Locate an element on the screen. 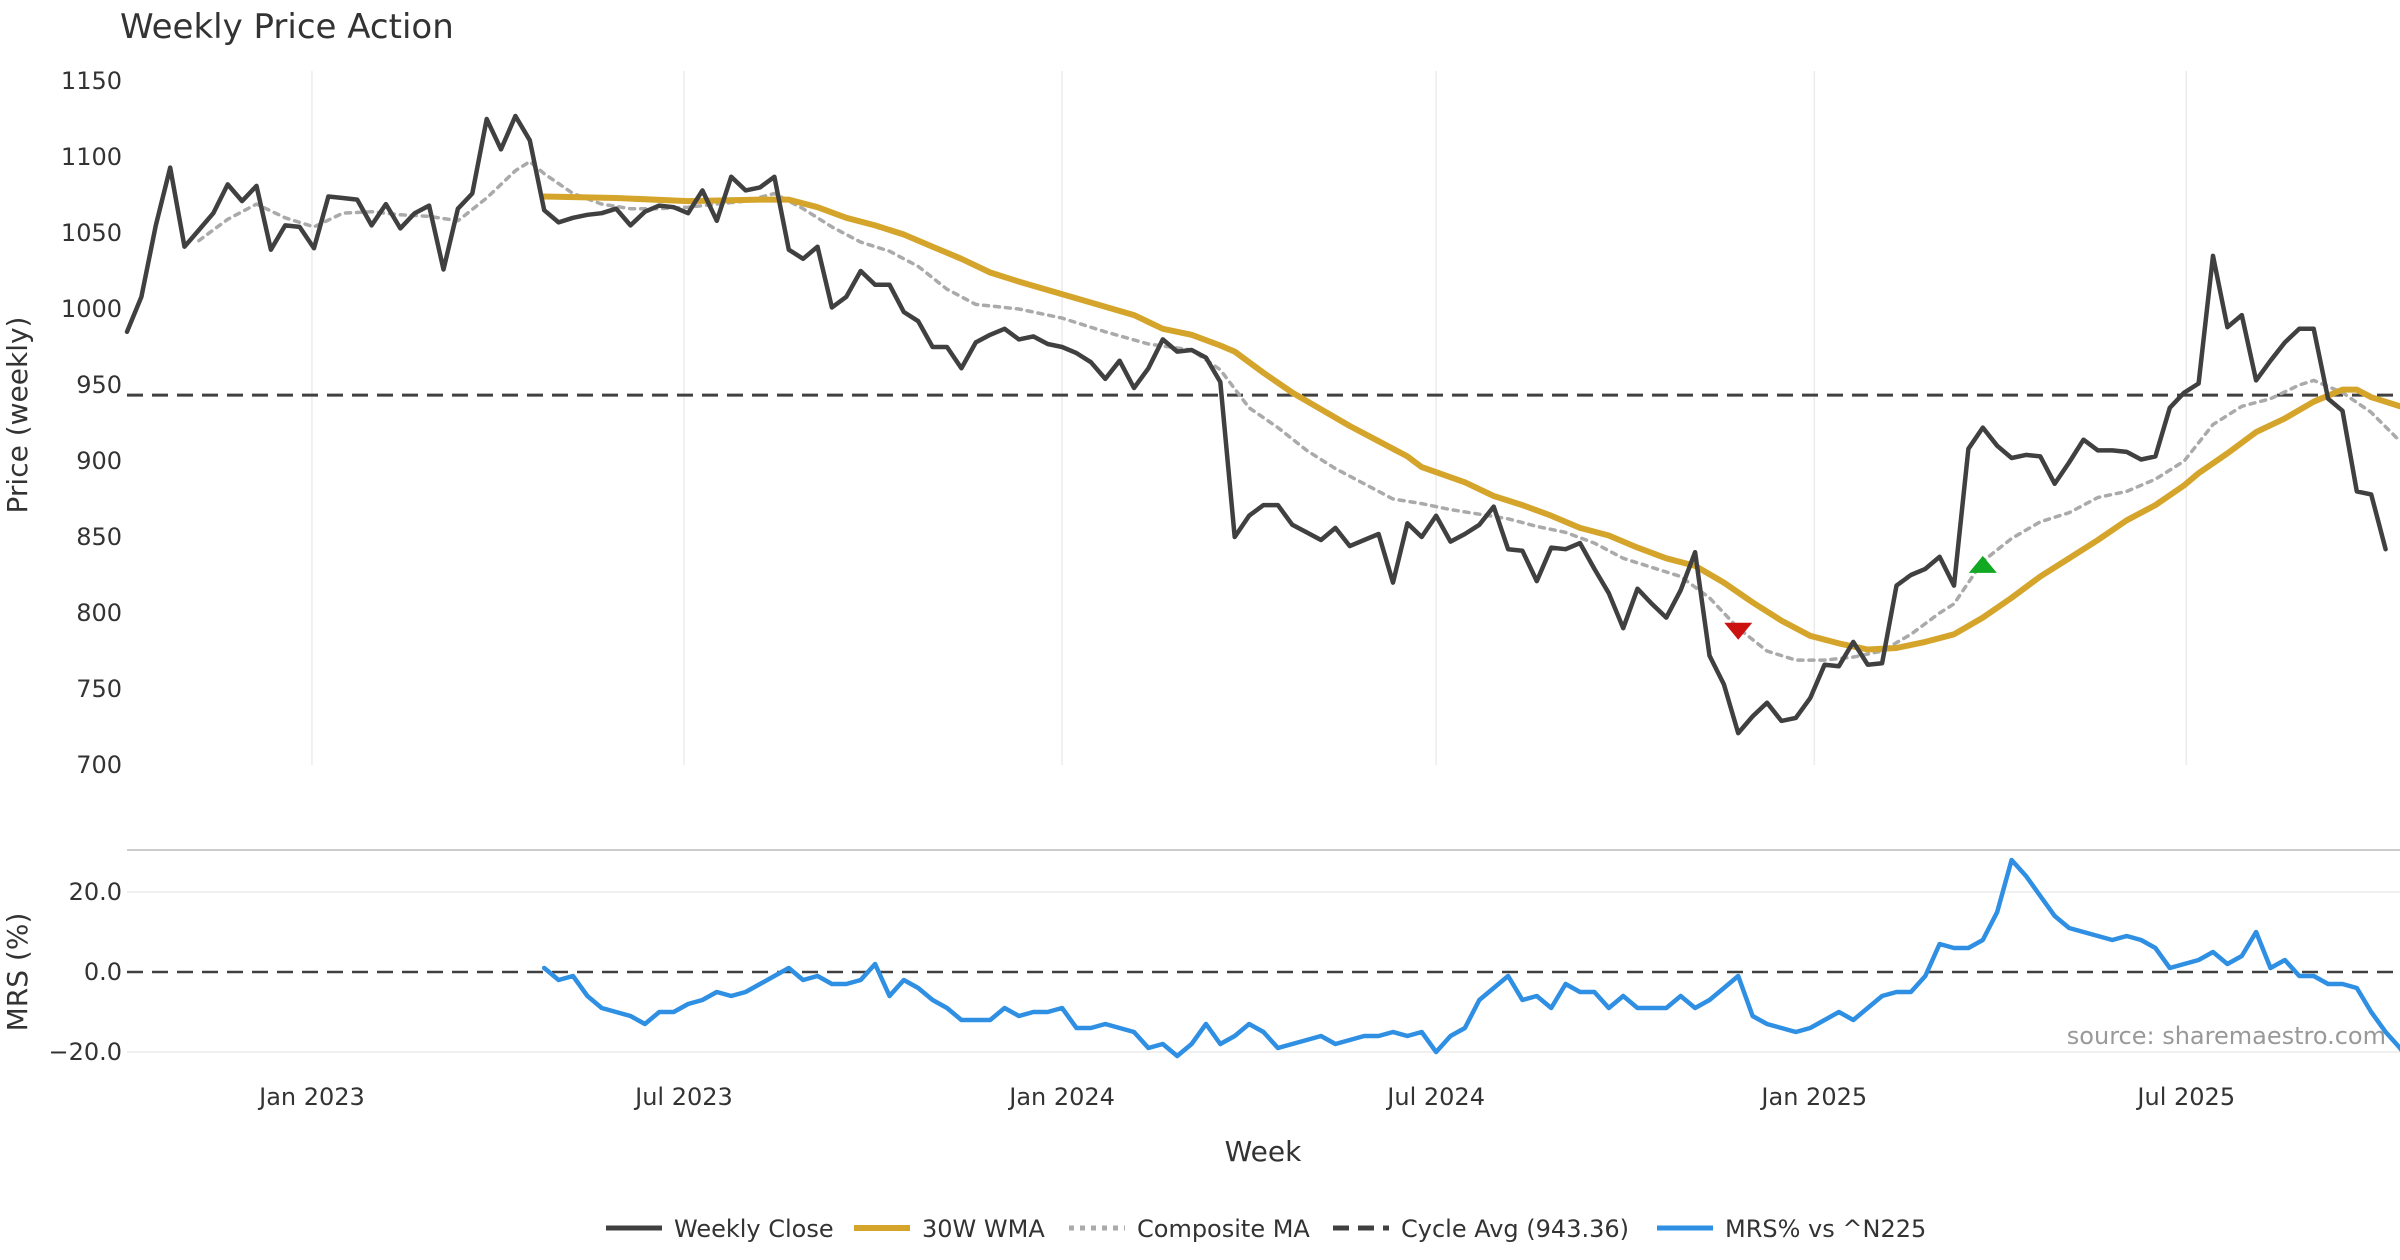  mrs-y-ticks: −20.0 0.0 20.0 is located at coordinates (85, 972).